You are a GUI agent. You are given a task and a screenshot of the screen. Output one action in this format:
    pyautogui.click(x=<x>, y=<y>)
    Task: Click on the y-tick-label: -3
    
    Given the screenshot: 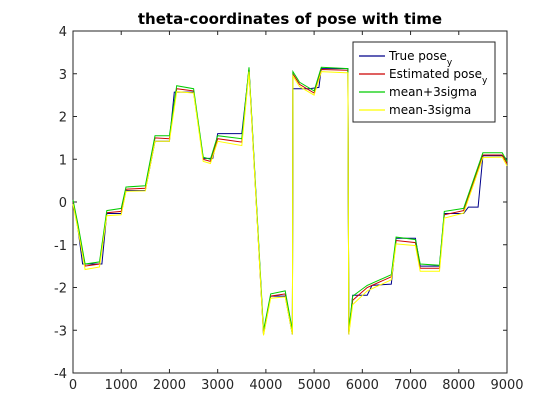 What is the action you would take?
    pyautogui.click(x=60, y=331)
    